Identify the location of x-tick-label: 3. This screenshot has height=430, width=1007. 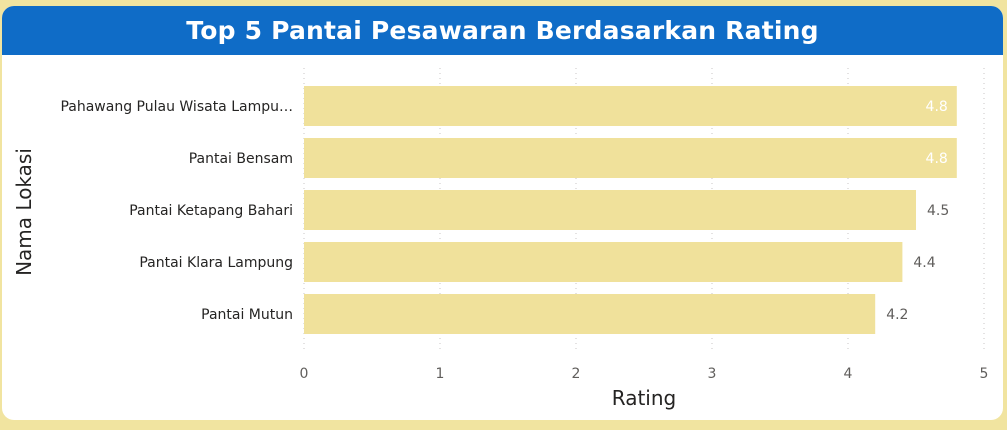
(712, 374).